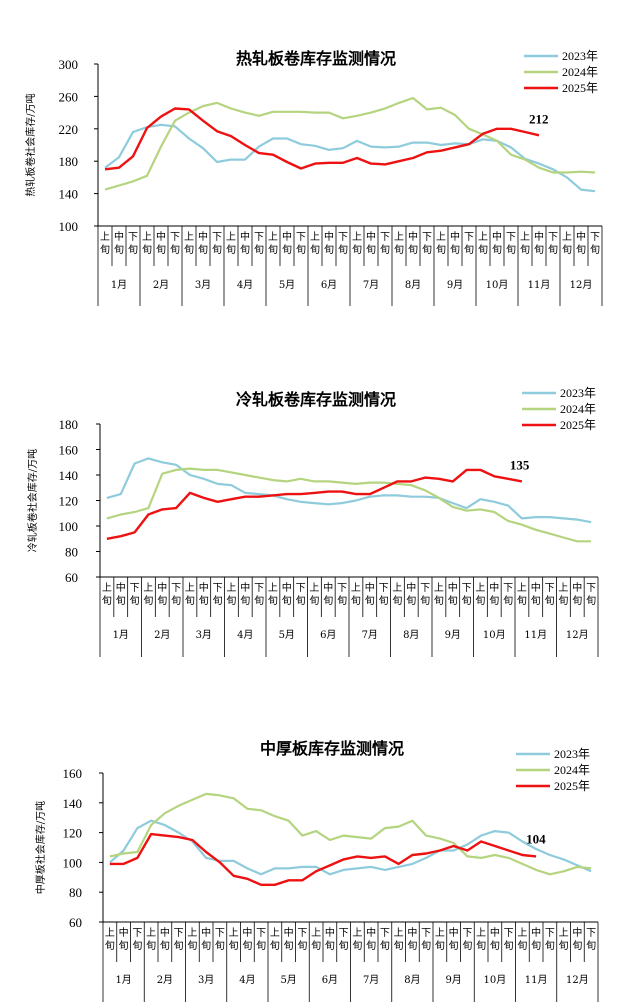  I want to click on y-axis-label: 冷轧板卷社会库存/万吨, so click(32, 500).